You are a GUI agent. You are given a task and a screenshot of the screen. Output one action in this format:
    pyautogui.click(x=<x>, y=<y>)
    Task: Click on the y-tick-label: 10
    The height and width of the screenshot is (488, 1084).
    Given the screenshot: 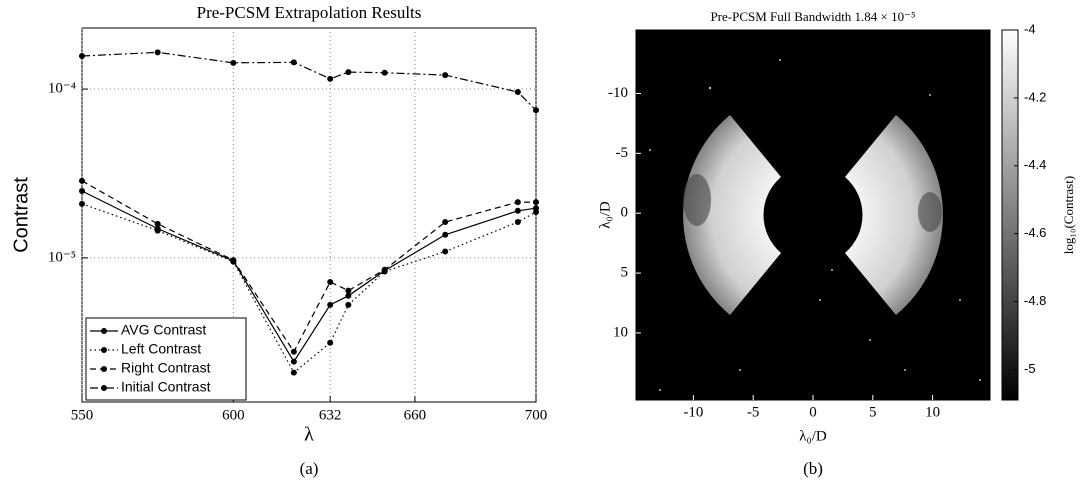 What is the action you would take?
    pyautogui.click(x=620, y=332)
    